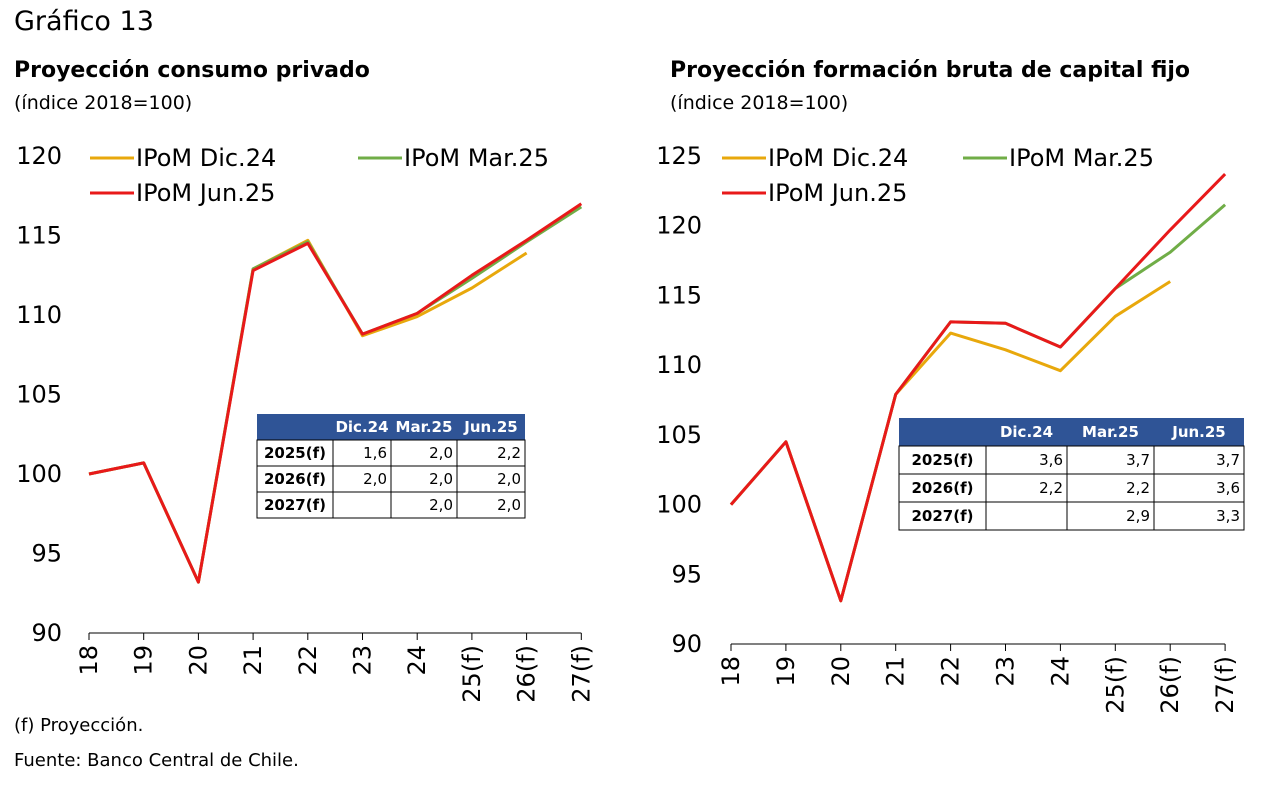 The image size is (1270, 787). I want to click on chart2-table-header-bg, so click(1071, 432).